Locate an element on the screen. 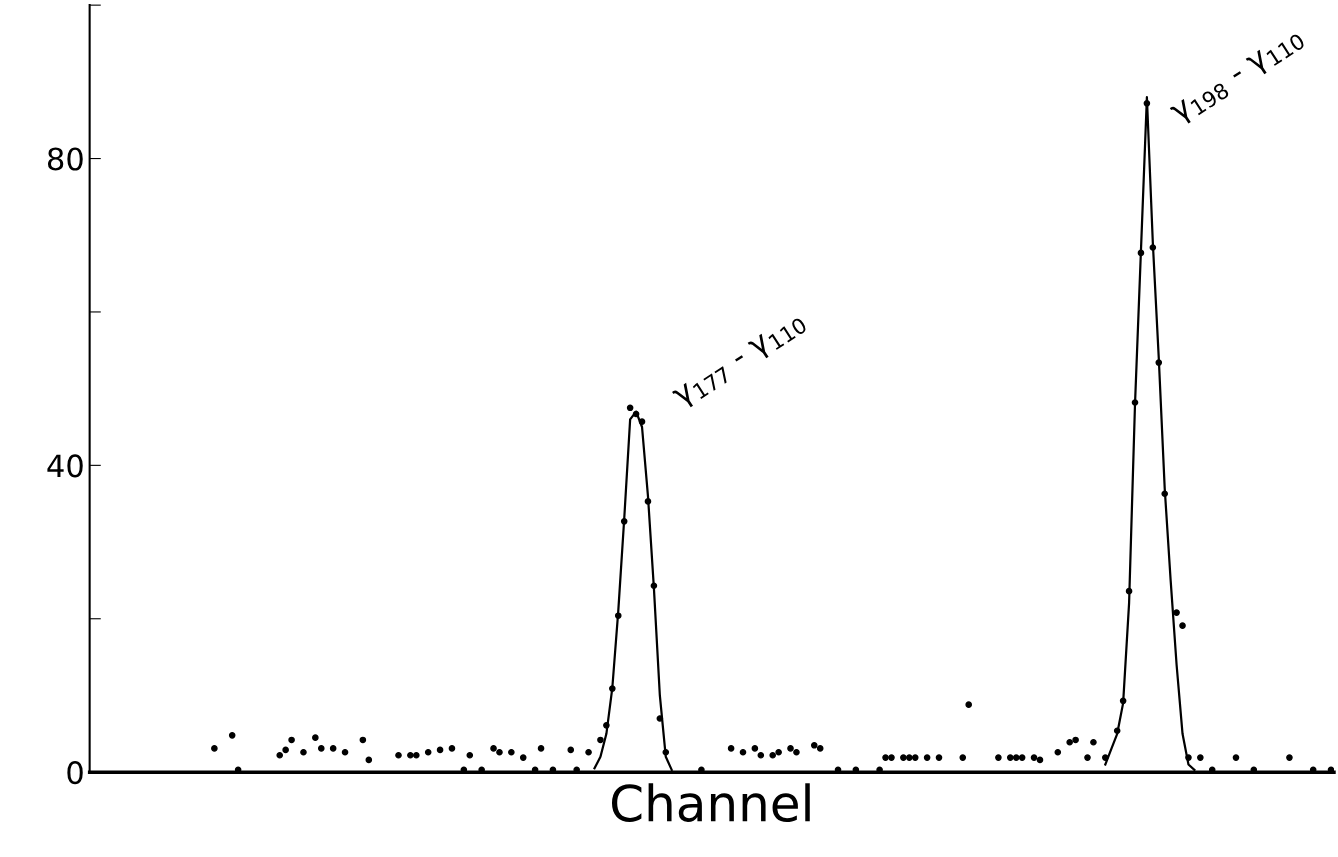 The width and height of the screenshot is (1338, 857). y-tick-label: 40 is located at coordinates (65, 466).